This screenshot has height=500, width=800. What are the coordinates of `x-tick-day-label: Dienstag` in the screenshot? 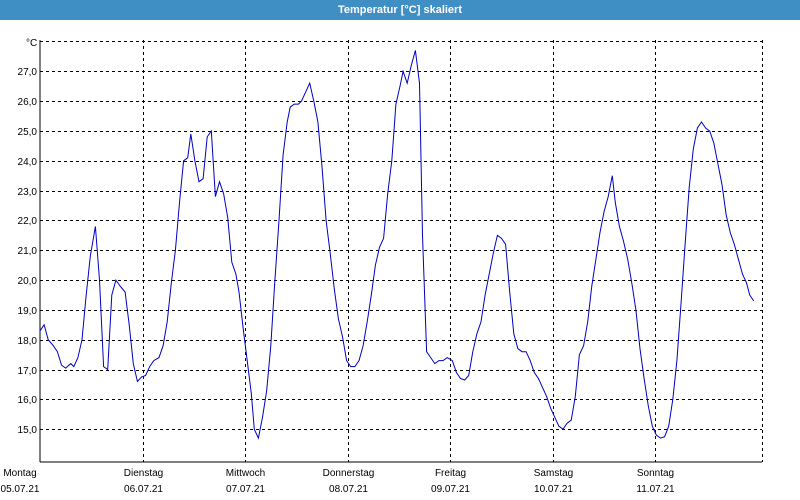 It's located at (143, 473).